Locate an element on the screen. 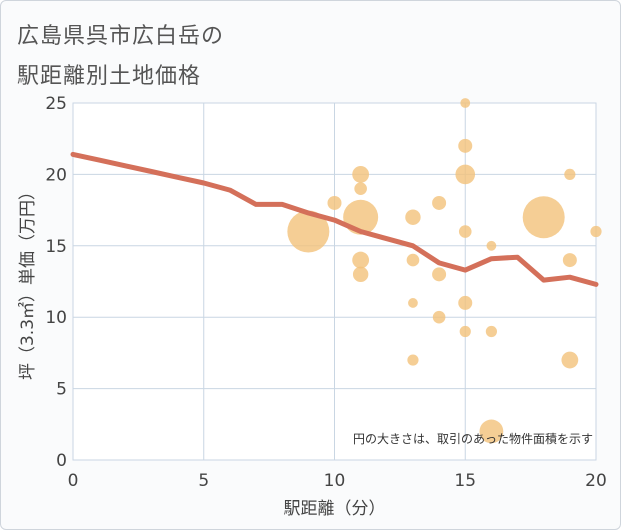 Image resolution: width=621 pixels, height=530 pixels. y-axis-label: 坪（3.3㎡）単価（万円） is located at coordinates (28, 281).